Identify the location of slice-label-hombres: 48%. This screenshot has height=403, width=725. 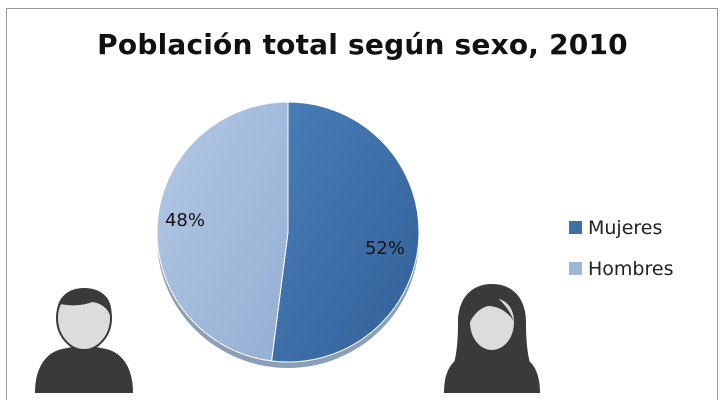
(185, 220).